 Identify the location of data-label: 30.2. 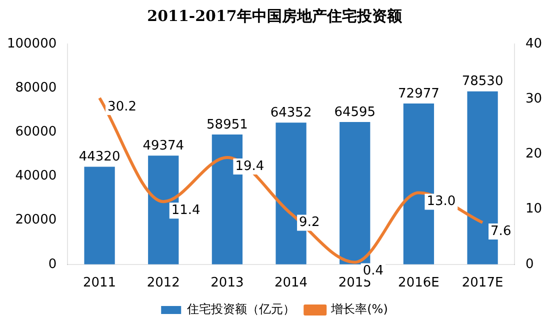
(122, 106).